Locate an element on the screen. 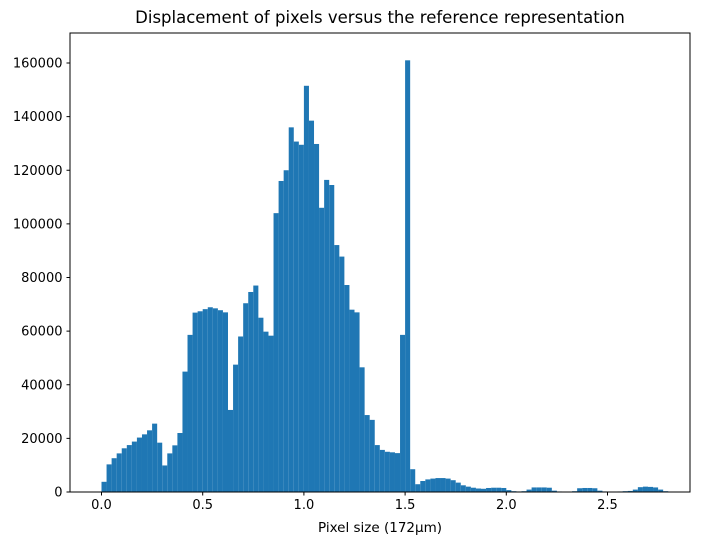 The height and width of the screenshot is (547, 702). y-tick-label: 40000 is located at coordinates (41, 385).